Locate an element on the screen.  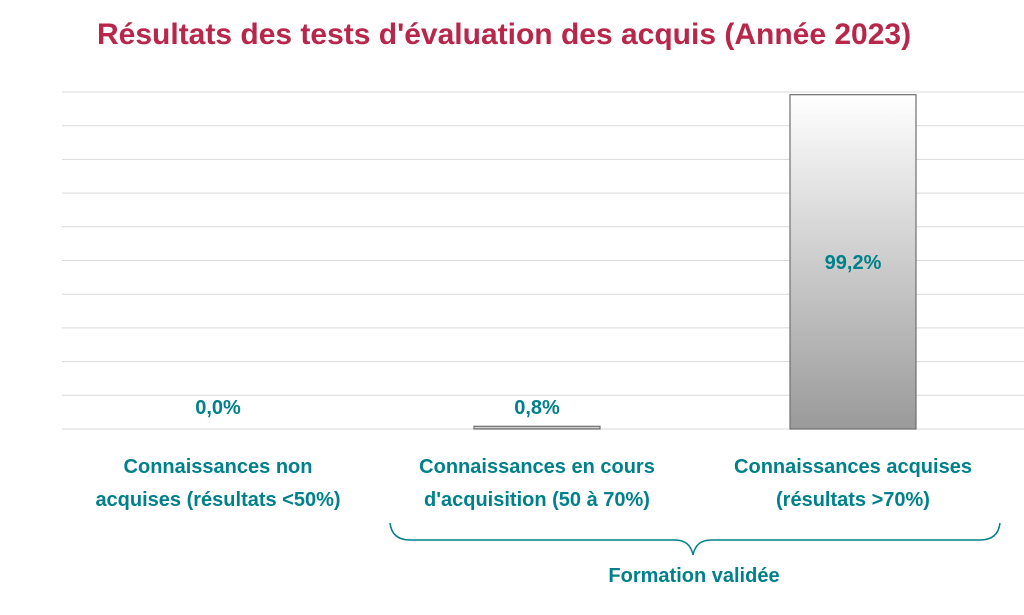
data-label-2: 0,8% is located at coordinates (537, 408).